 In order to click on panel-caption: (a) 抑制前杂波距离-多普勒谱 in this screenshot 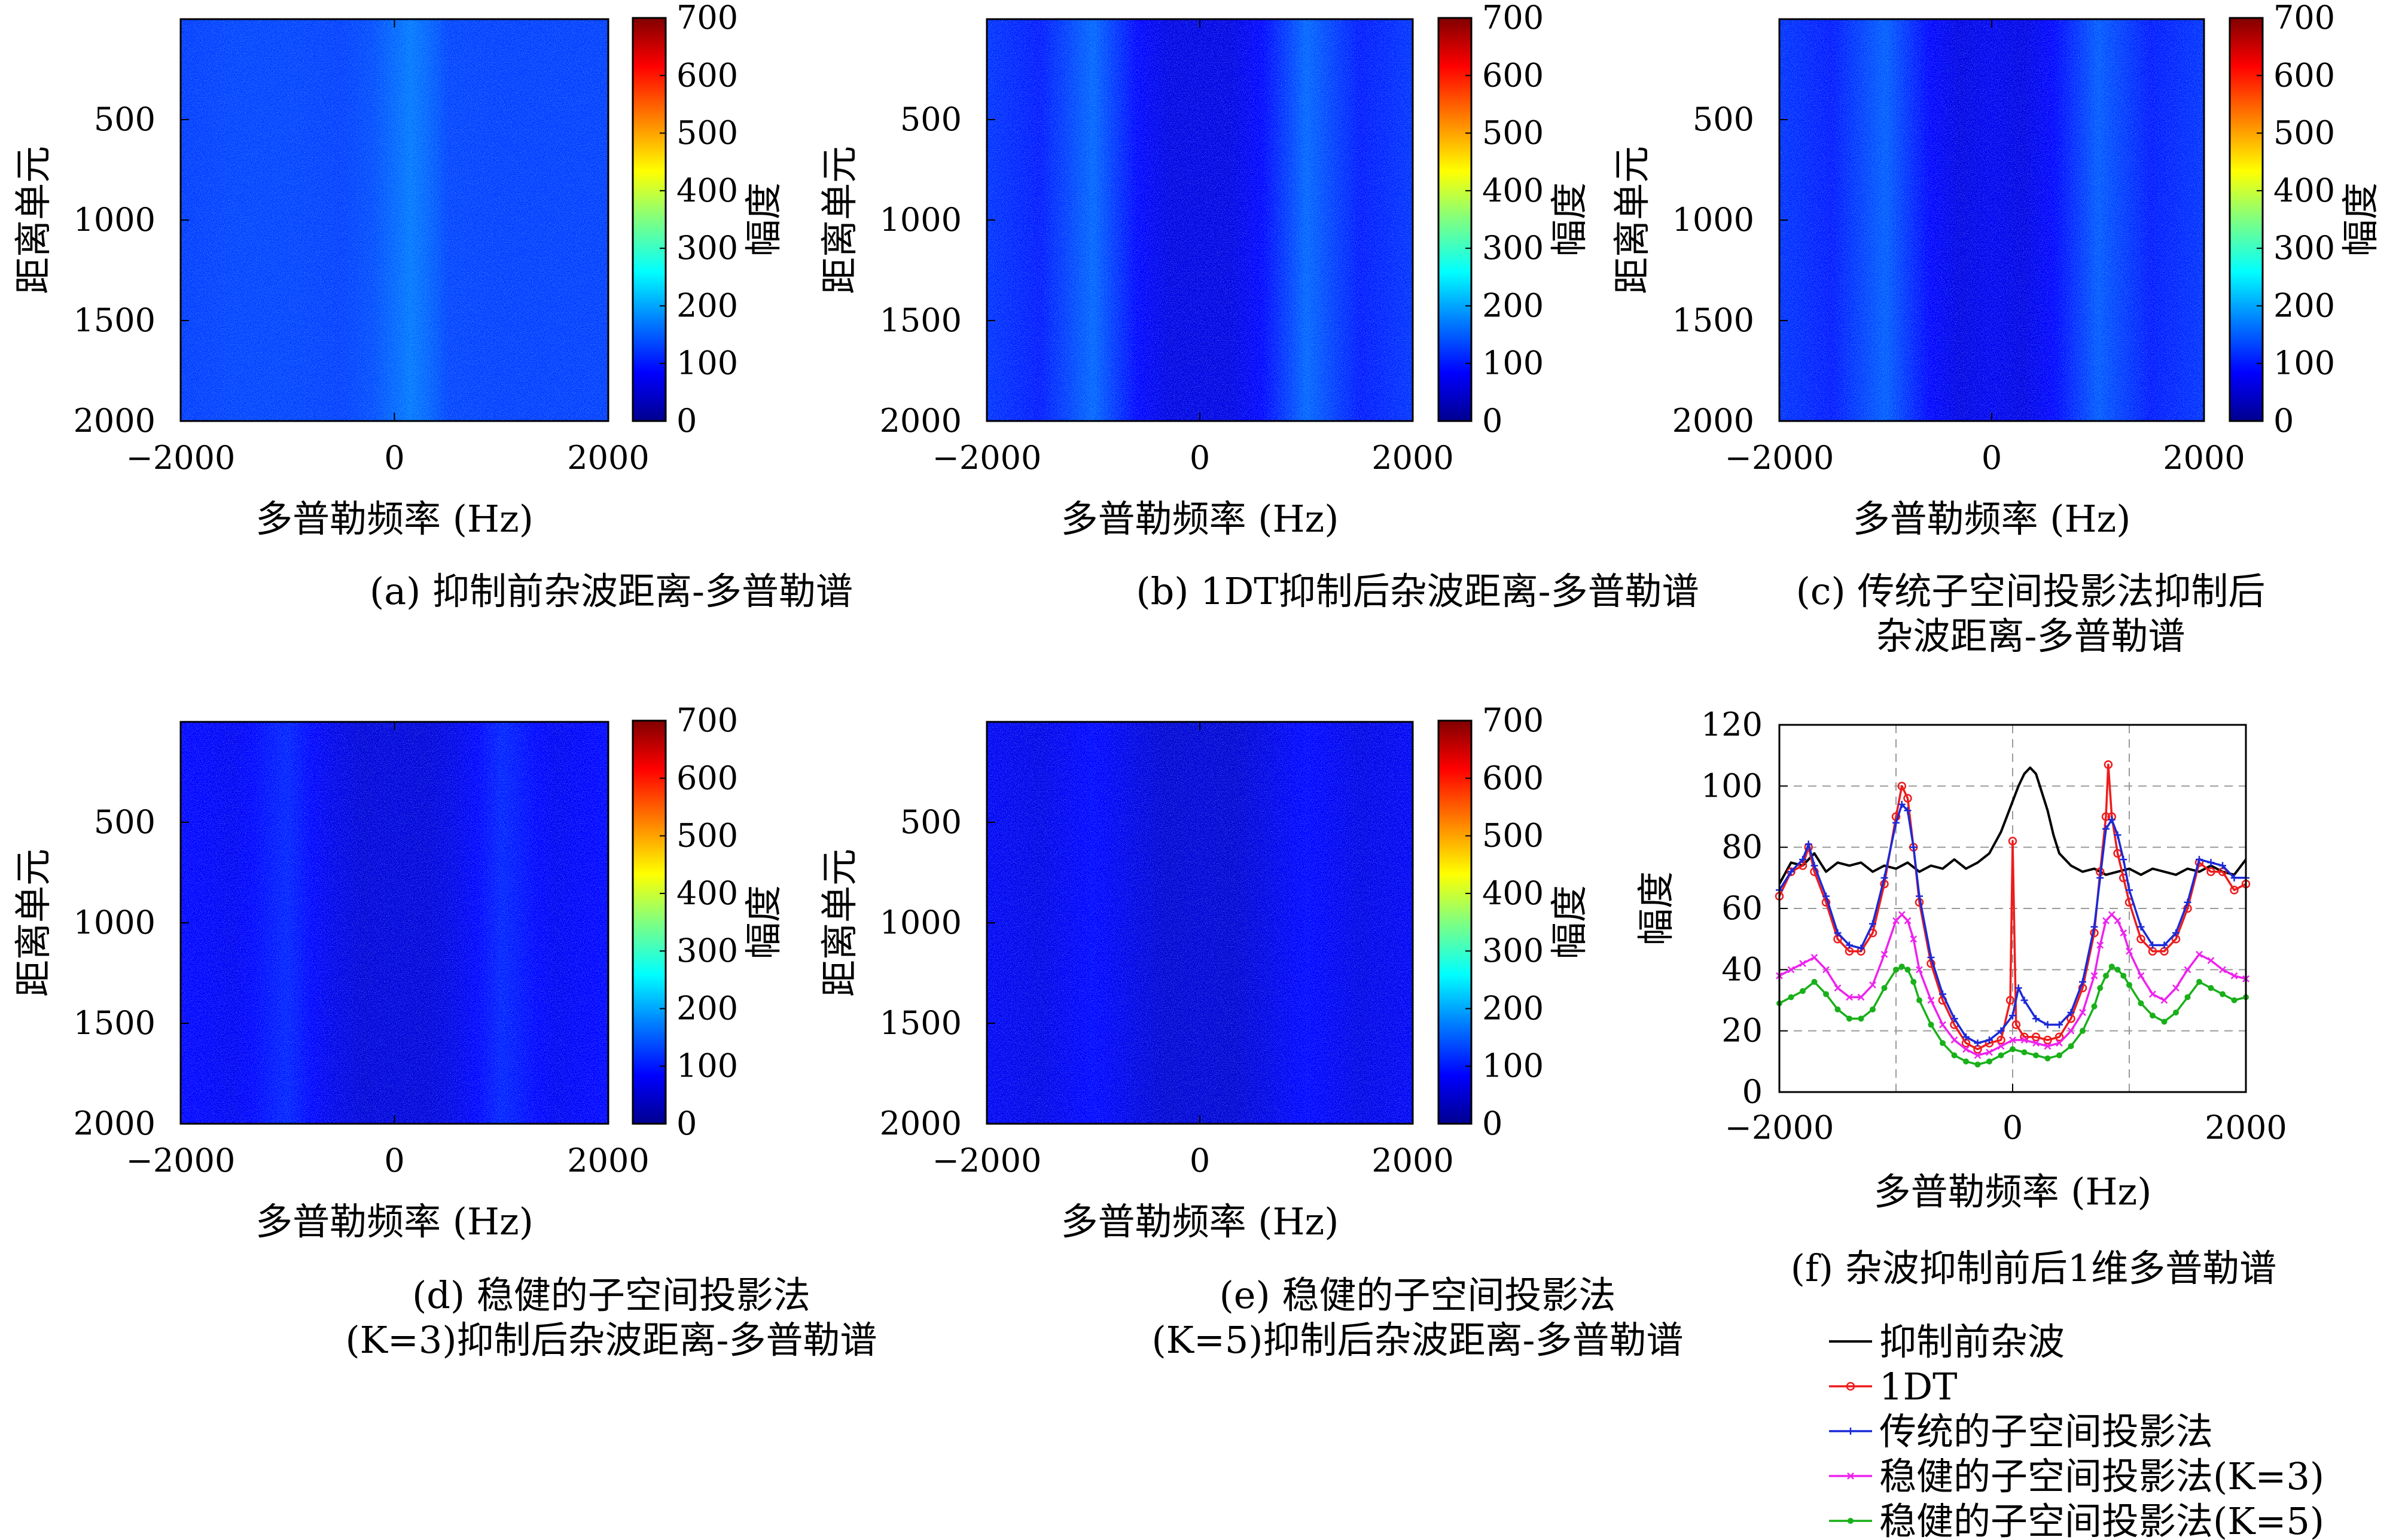, I will do `click(611, 591)`.